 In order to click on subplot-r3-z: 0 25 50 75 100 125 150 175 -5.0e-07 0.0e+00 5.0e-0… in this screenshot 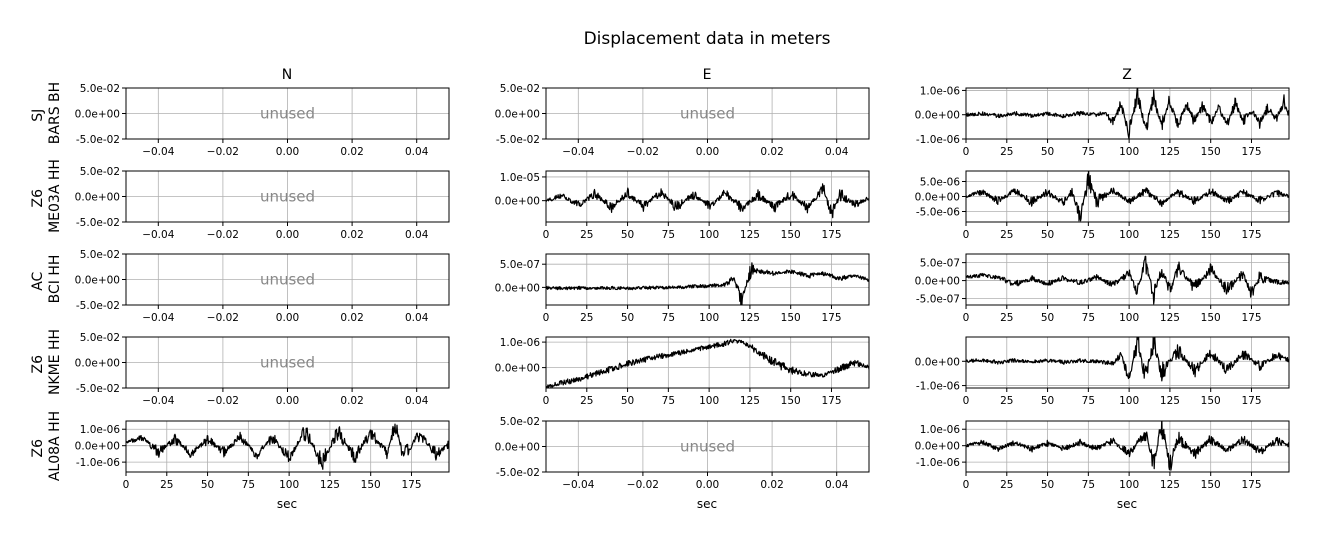, I will do `click(1102, 288)`.